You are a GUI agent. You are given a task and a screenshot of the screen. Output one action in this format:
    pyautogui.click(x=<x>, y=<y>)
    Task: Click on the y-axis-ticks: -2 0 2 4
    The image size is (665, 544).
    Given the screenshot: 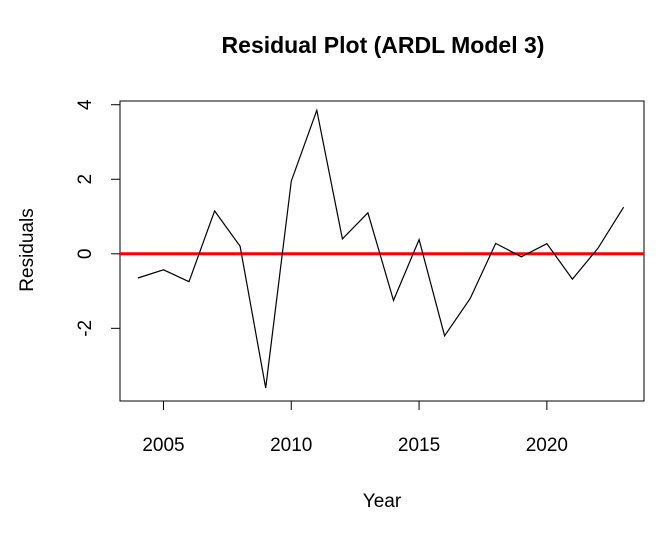 What is the action you would take?
    pyautogui.click(x=97, y=218)
    